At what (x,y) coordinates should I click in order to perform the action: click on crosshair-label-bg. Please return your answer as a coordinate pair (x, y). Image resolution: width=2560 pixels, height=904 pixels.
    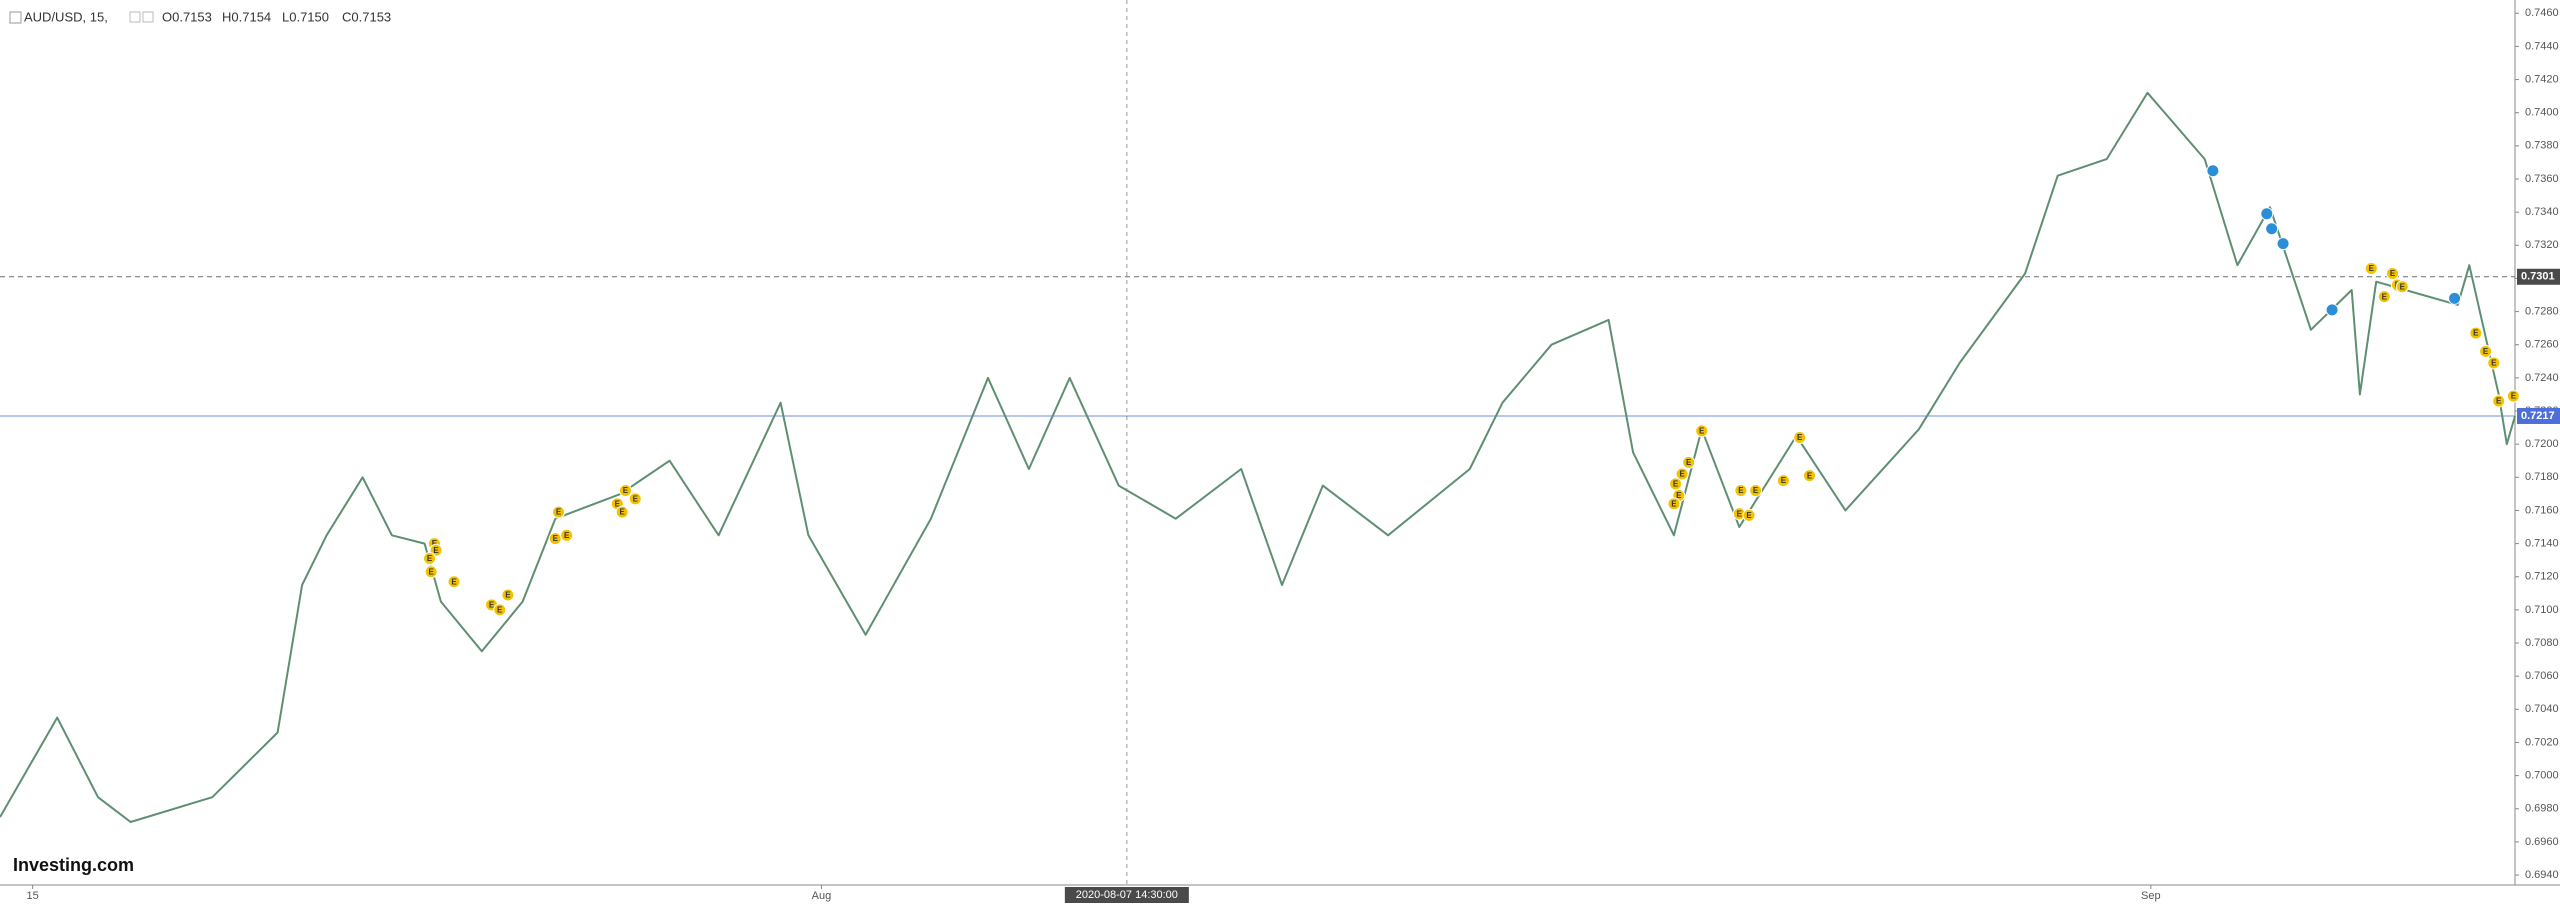
    Looking at the image, I should click on (1126, 895).